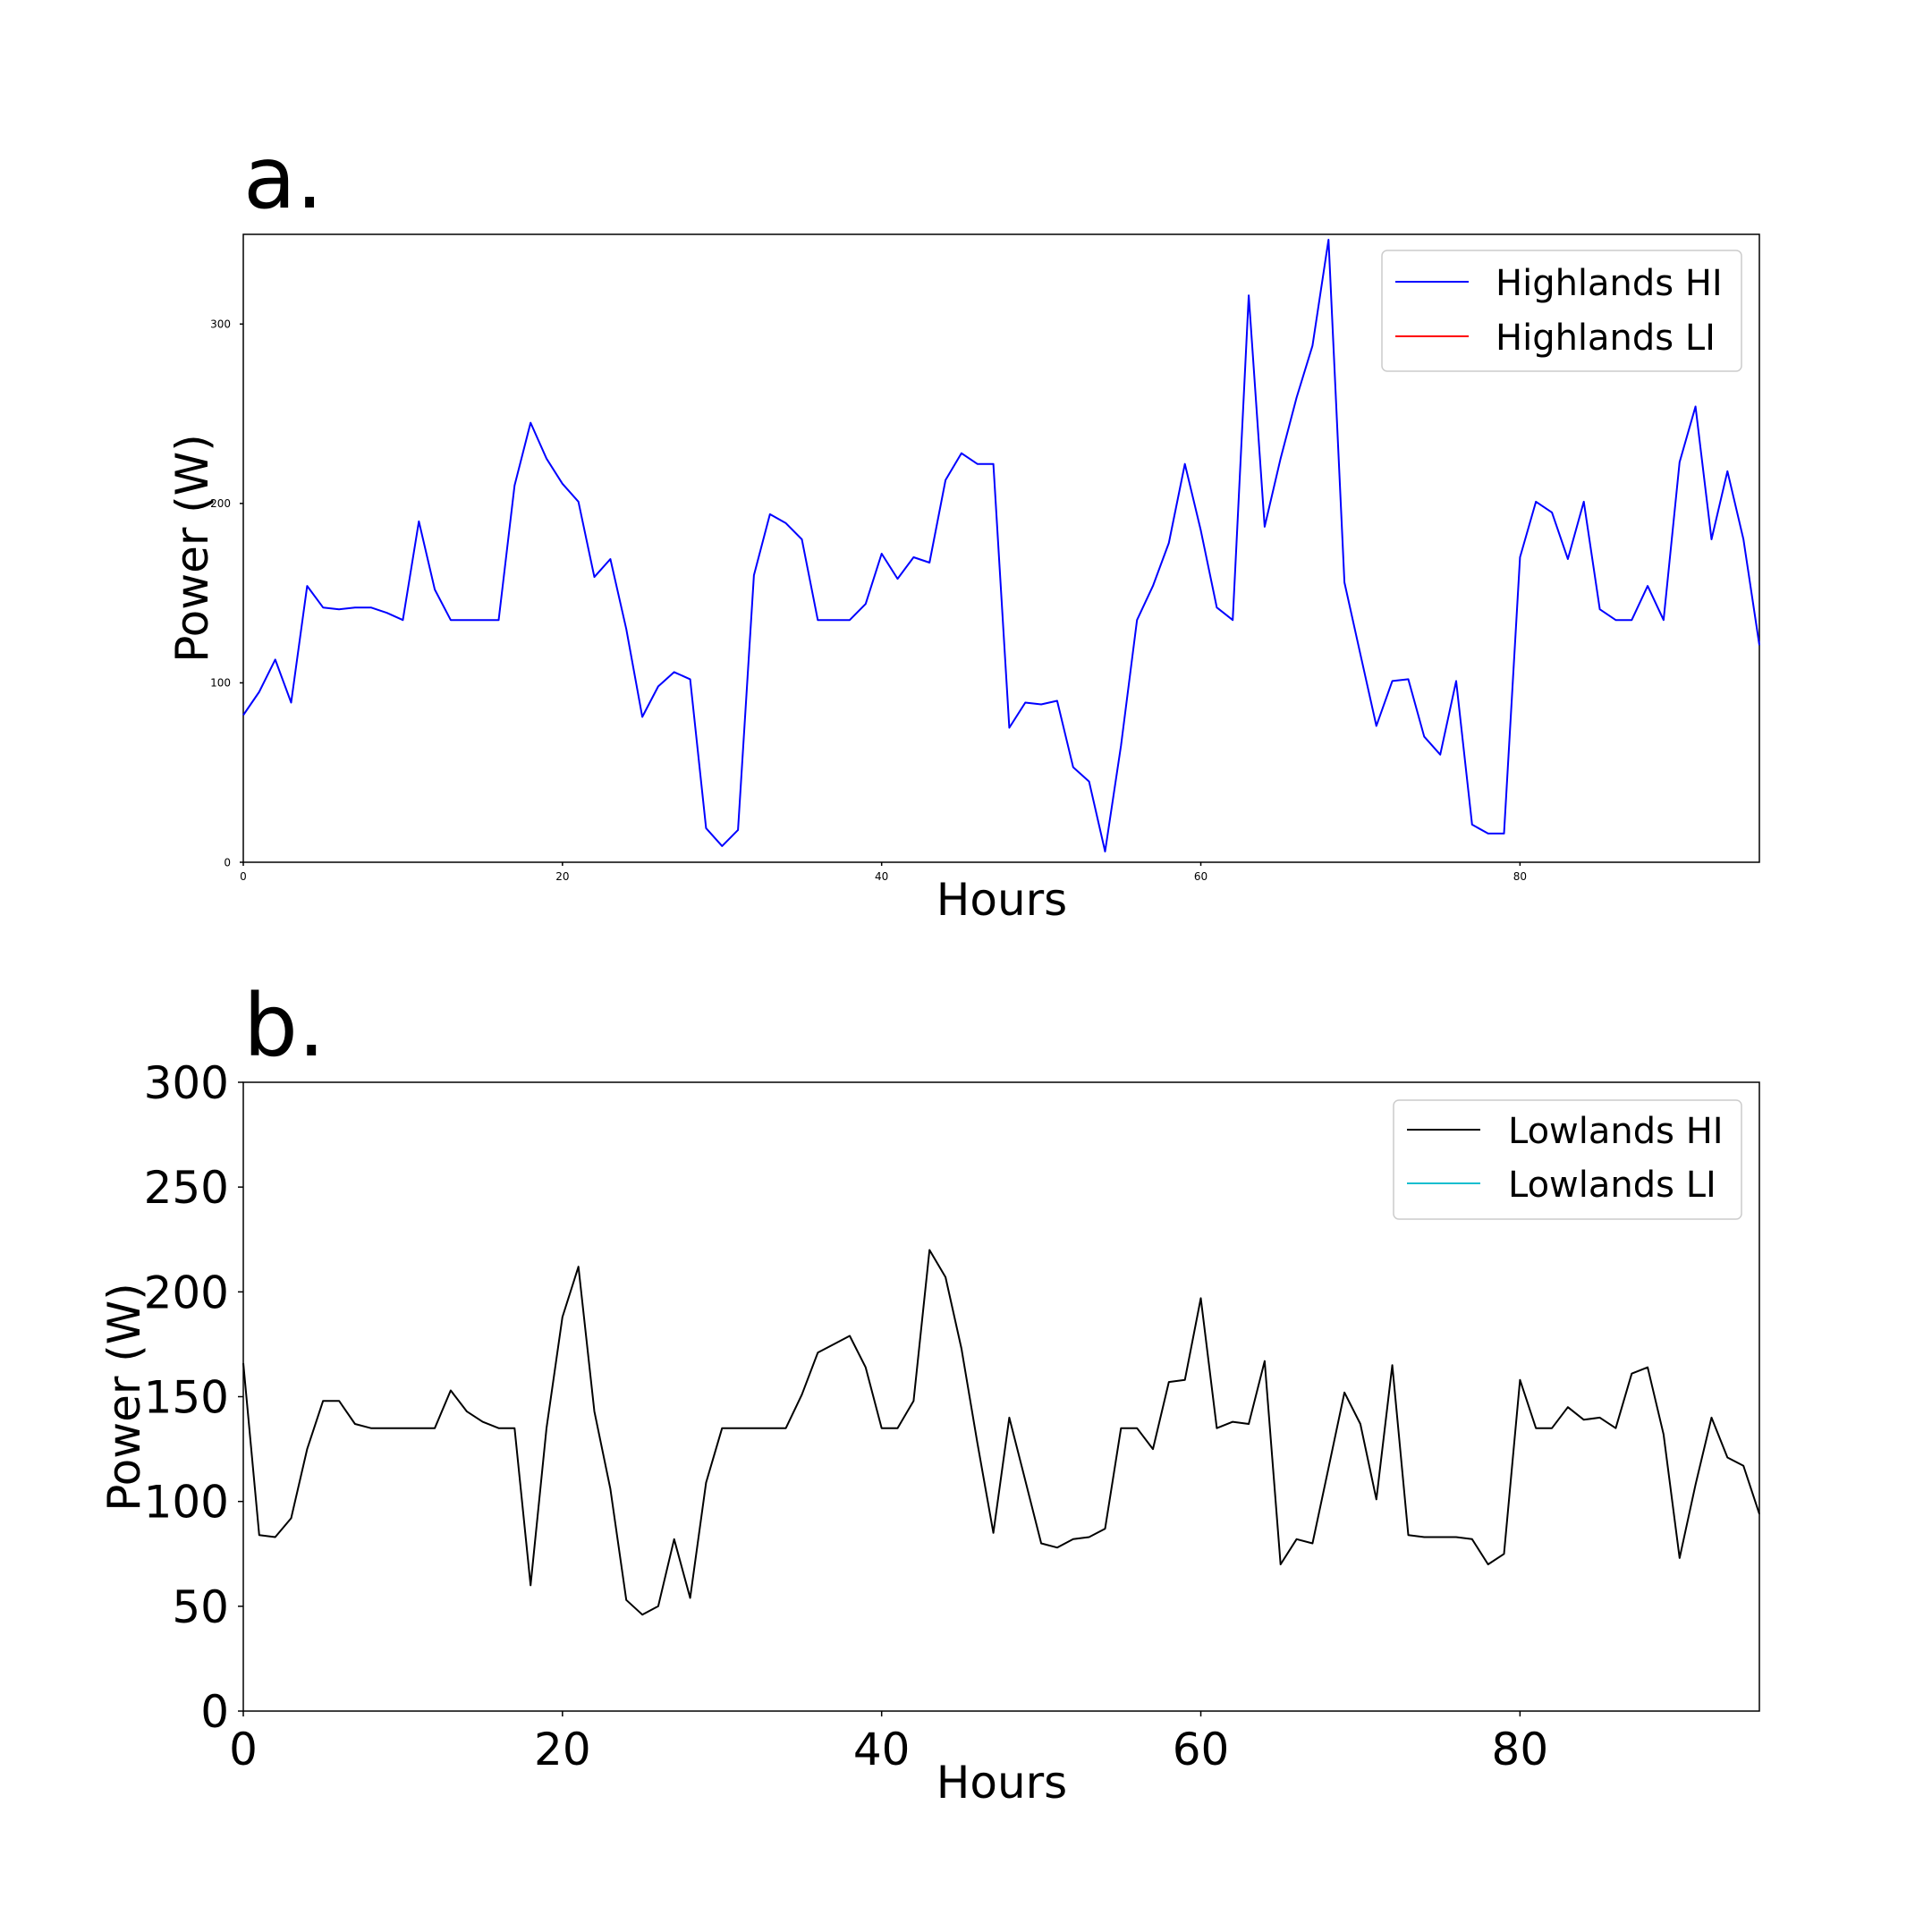 The width and height of the screenshot is (1932, 1932). Describe the element at coordinates (186, 1398) in the screenshot. I see `y-tick-label: 150` at that location.